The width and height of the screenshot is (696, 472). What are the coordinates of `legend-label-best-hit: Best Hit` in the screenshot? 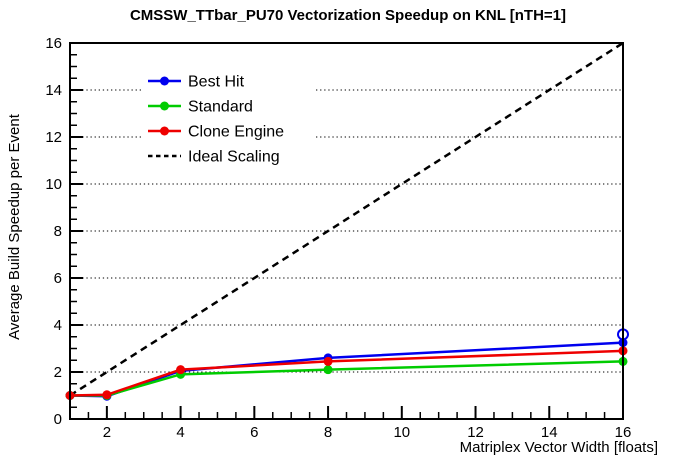 It's located at (216, 82).